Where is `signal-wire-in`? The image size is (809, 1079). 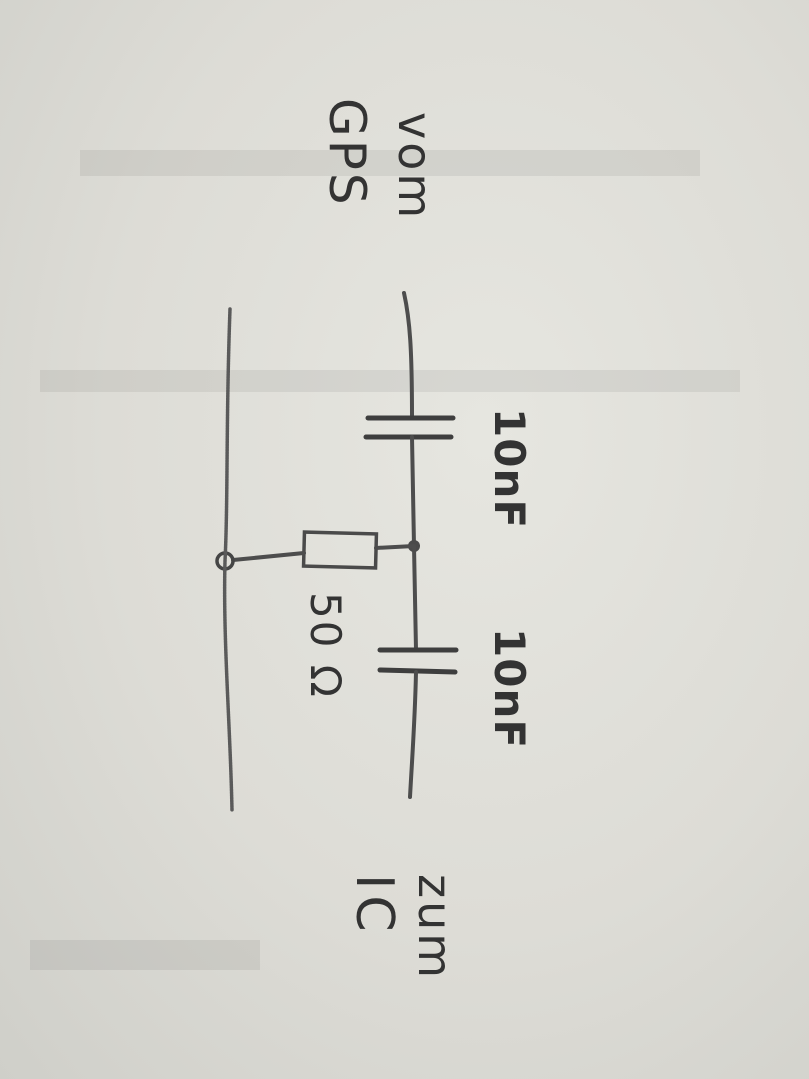 signal-wire-in is located at coordinates (408, 355).